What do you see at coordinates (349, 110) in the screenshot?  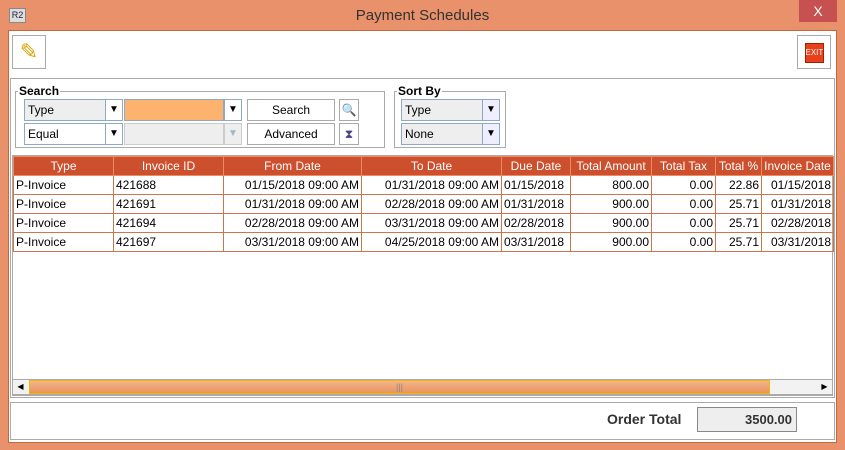 I see `magnifier-icon: 🔍` at bounding box center [349, 110].